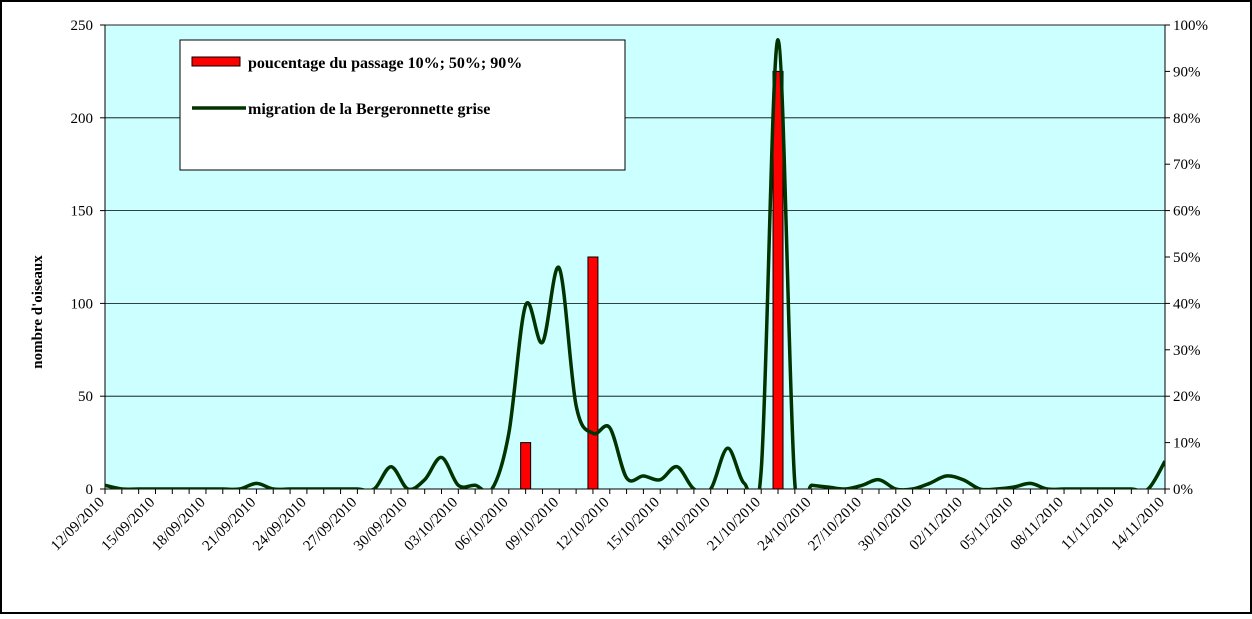 The image size is (1252, 619). I want to click on y-tick-label: 200, so click(82, 119).